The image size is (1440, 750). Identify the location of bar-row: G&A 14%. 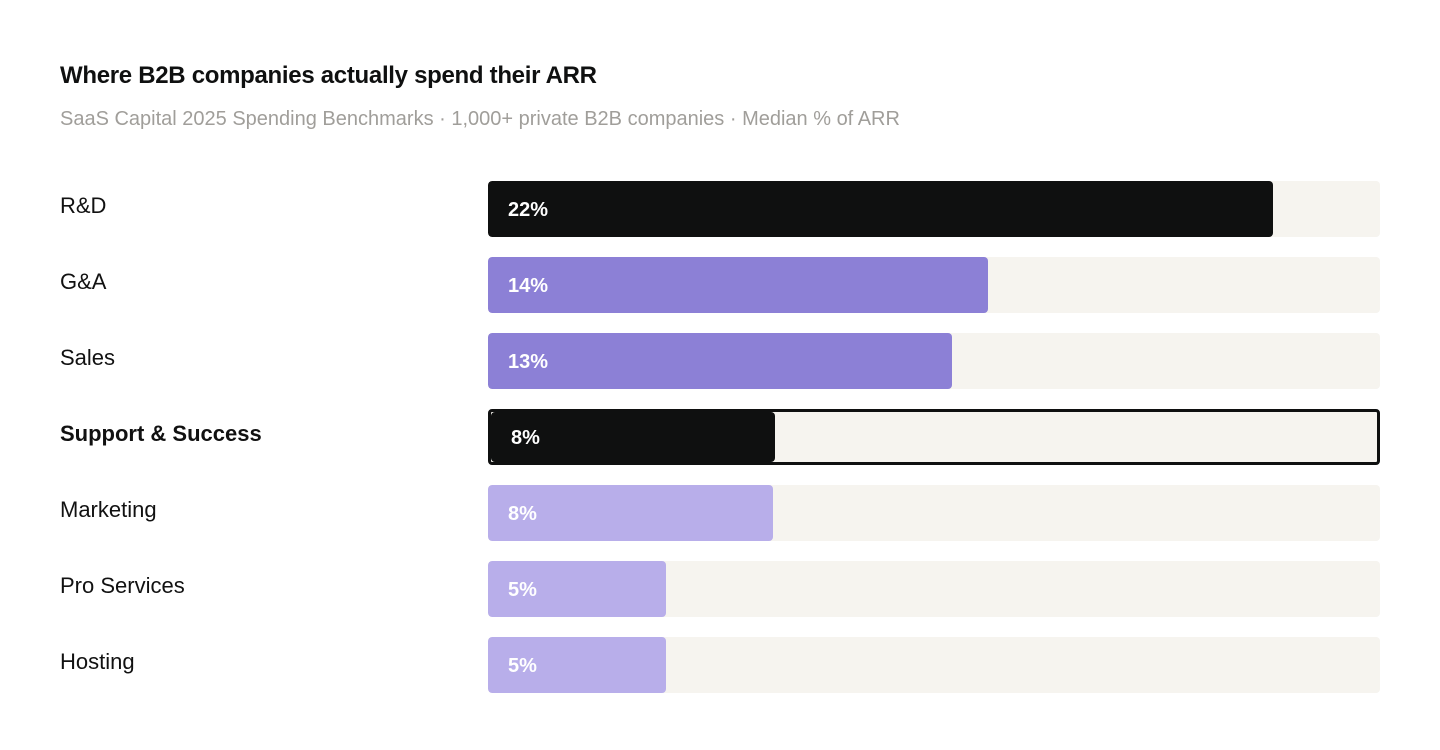
(720, 285).